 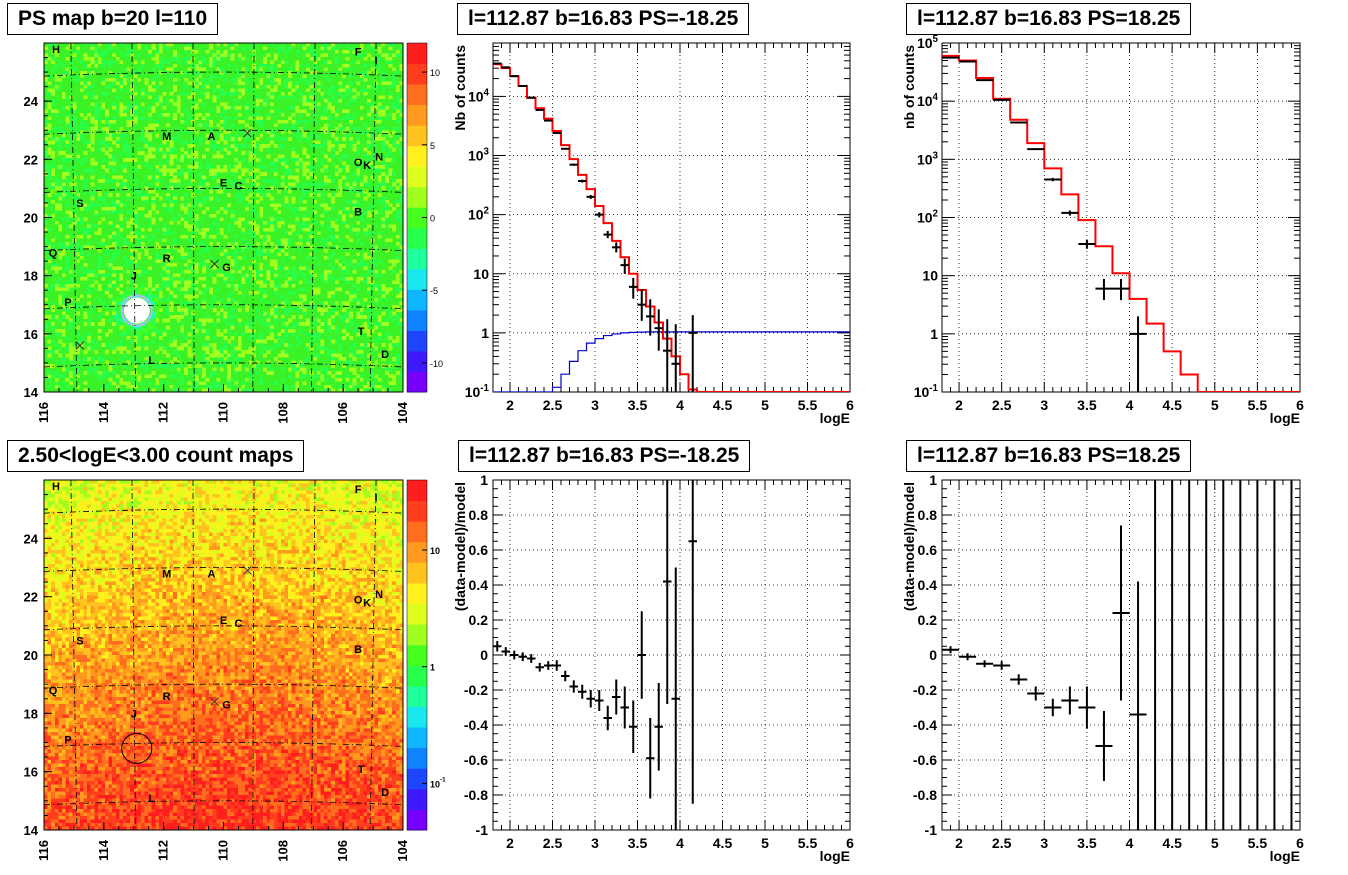 I want to click on grid, so click(x=672, y=655).